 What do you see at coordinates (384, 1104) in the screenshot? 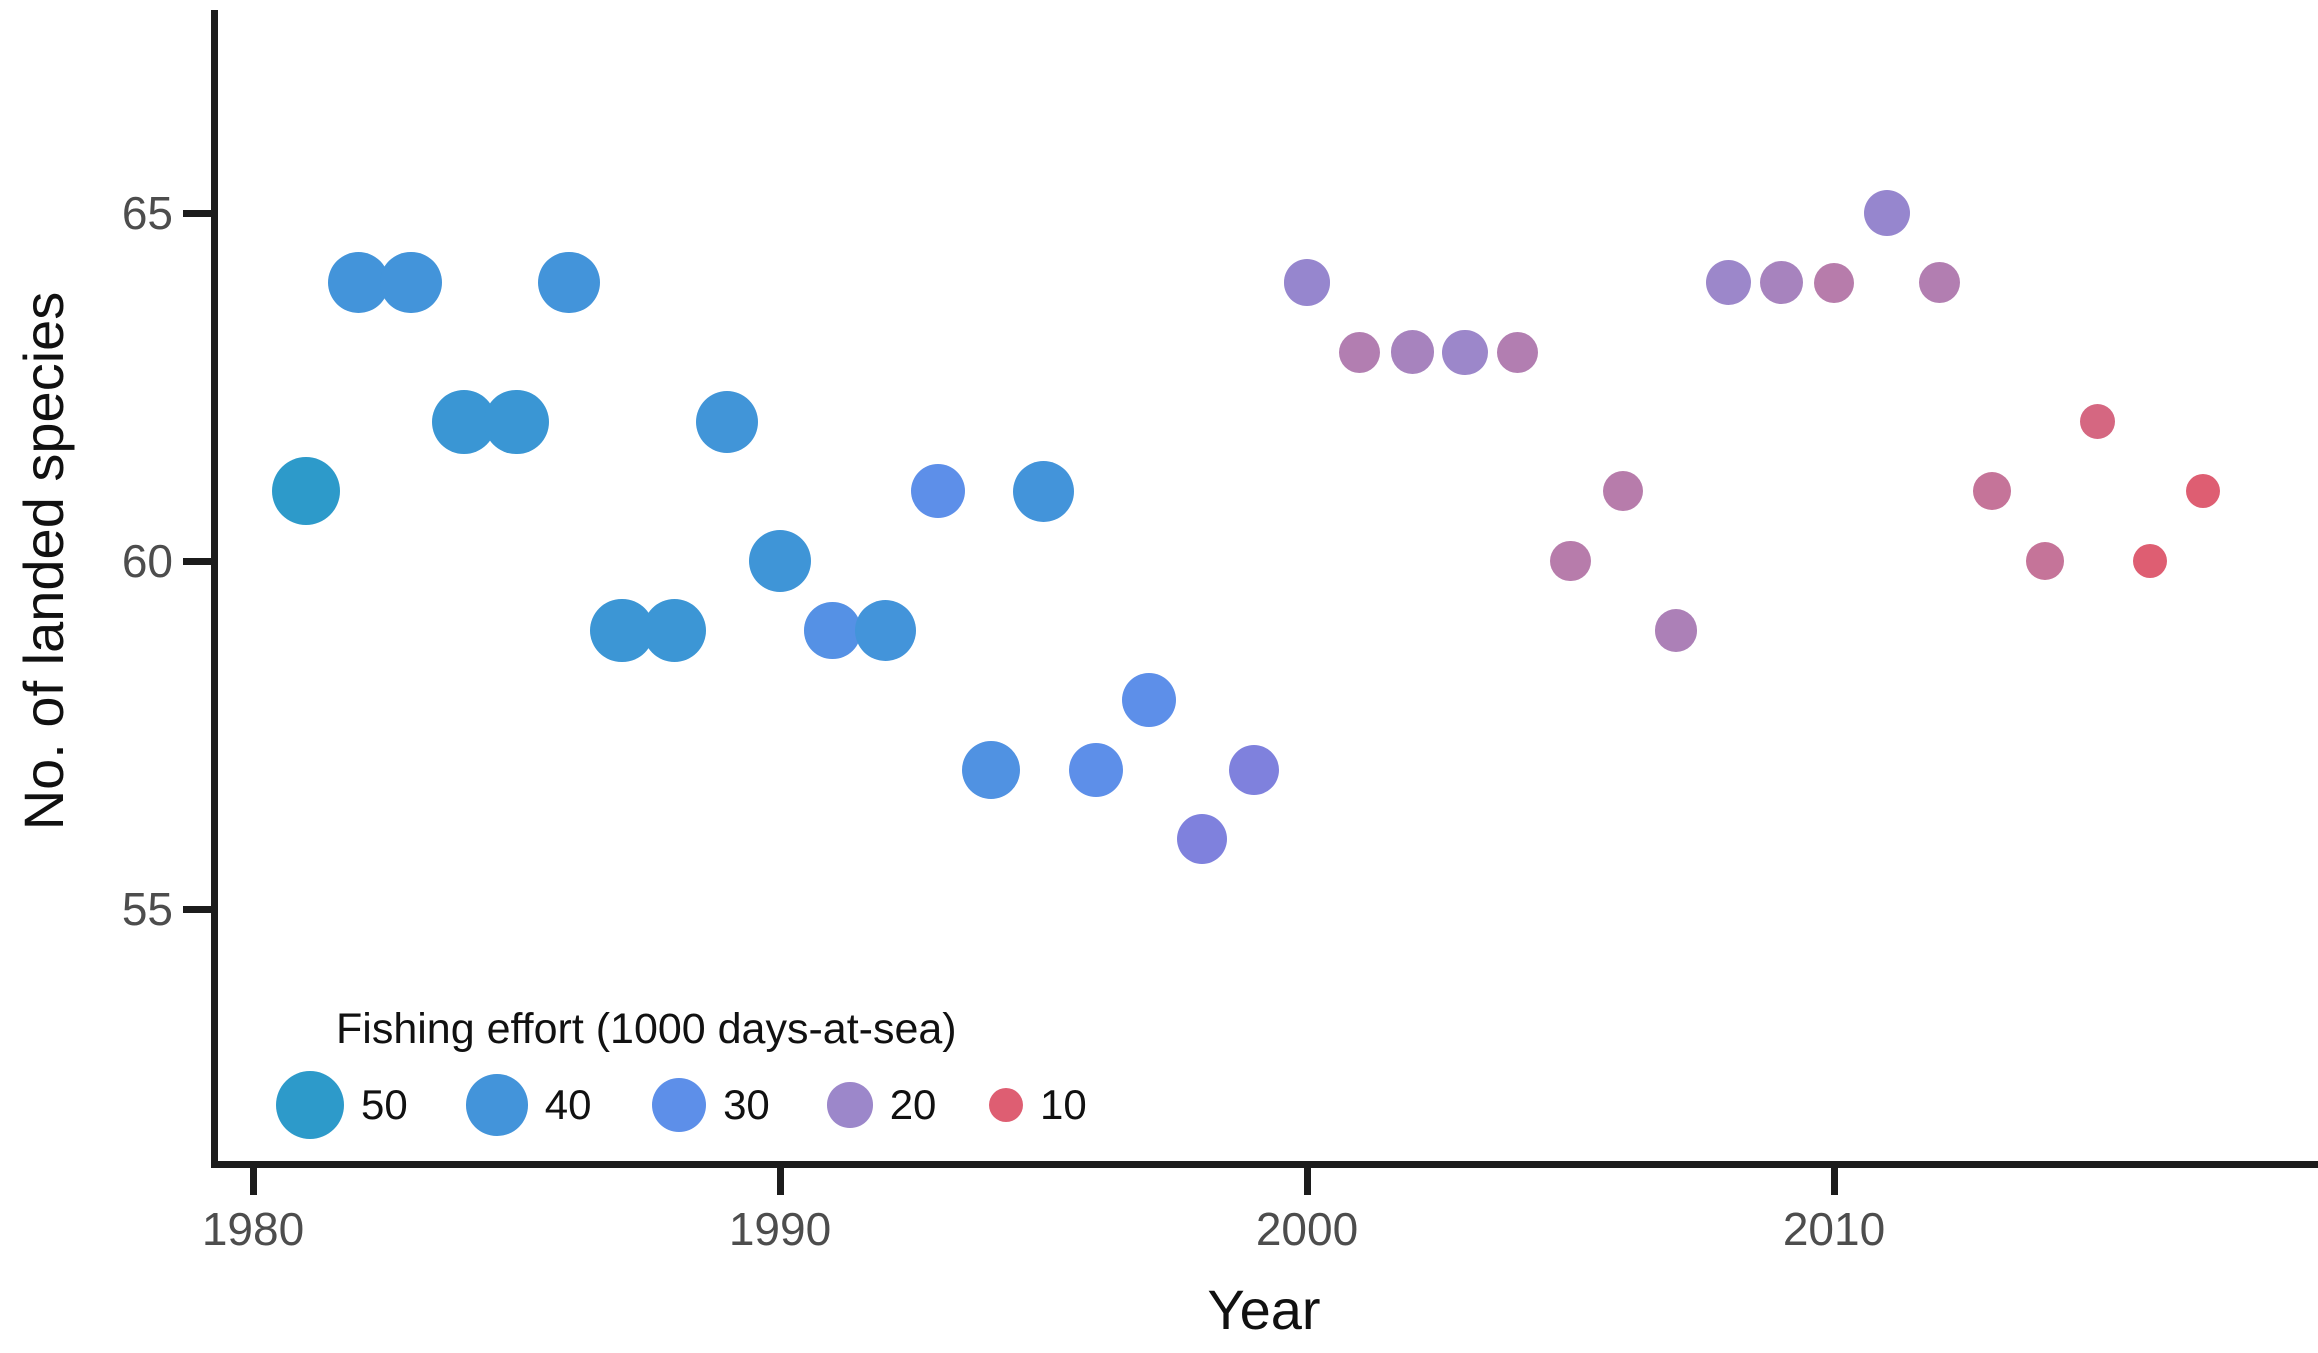
I see `legend-label: 50` at bounding box center [384, 1104].